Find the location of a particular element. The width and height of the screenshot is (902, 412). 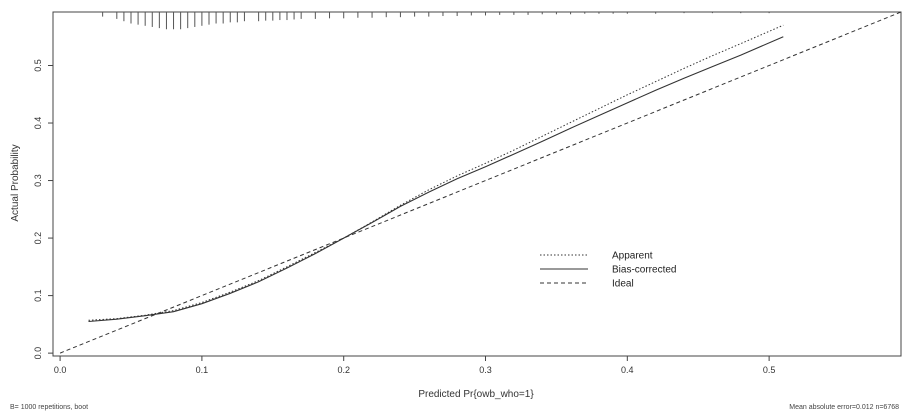

legend-label: Ideal is located at coordinates (623, 284).